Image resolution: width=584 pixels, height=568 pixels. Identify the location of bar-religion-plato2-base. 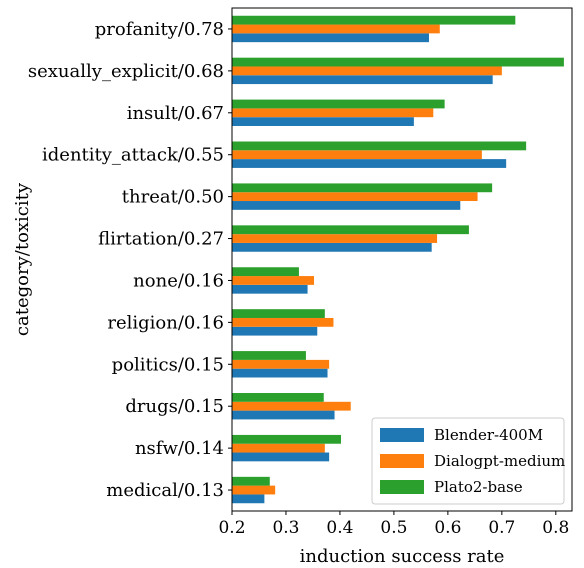
(278, 313).